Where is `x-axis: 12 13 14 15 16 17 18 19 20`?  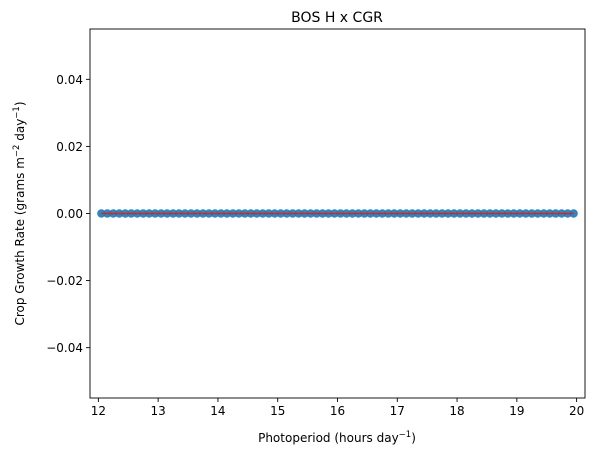 x-axis: 12 13 14 15 16 17 18 19 20 is located at coordinates (337, 408).